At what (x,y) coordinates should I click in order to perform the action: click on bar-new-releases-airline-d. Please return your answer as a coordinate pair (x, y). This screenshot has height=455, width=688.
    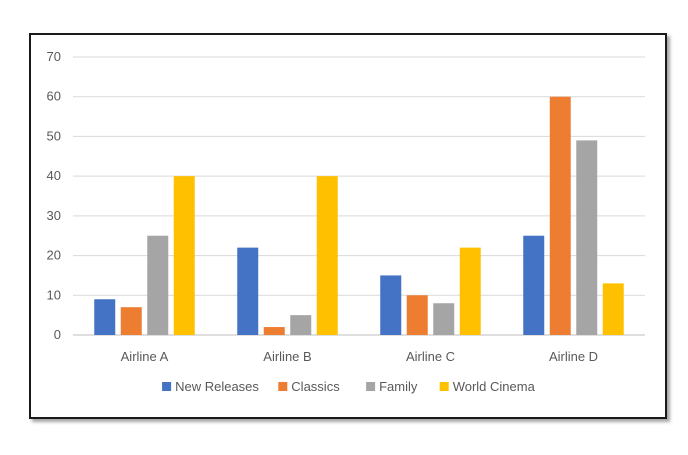
    Looking at the image, I should click on (534, 285).